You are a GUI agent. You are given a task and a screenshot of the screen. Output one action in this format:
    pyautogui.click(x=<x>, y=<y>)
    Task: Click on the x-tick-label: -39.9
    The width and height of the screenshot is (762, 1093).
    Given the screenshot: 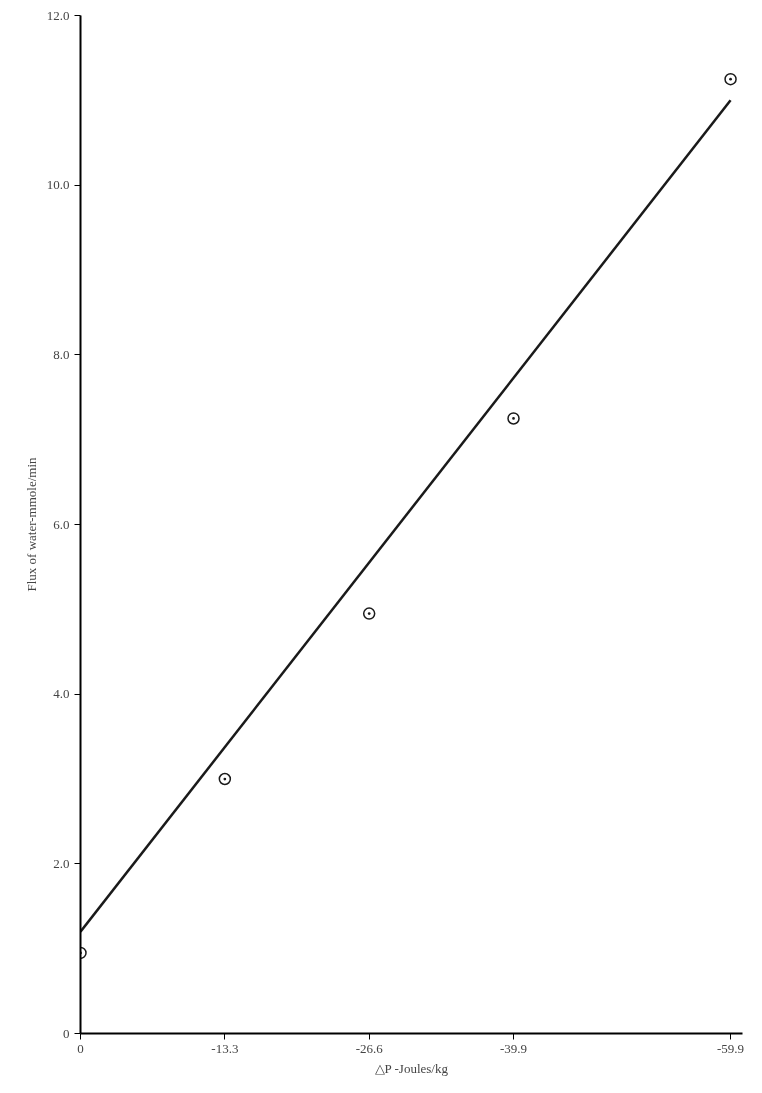 What is the action you would take?
    pyautogui.click(x=513, y=1048)
    